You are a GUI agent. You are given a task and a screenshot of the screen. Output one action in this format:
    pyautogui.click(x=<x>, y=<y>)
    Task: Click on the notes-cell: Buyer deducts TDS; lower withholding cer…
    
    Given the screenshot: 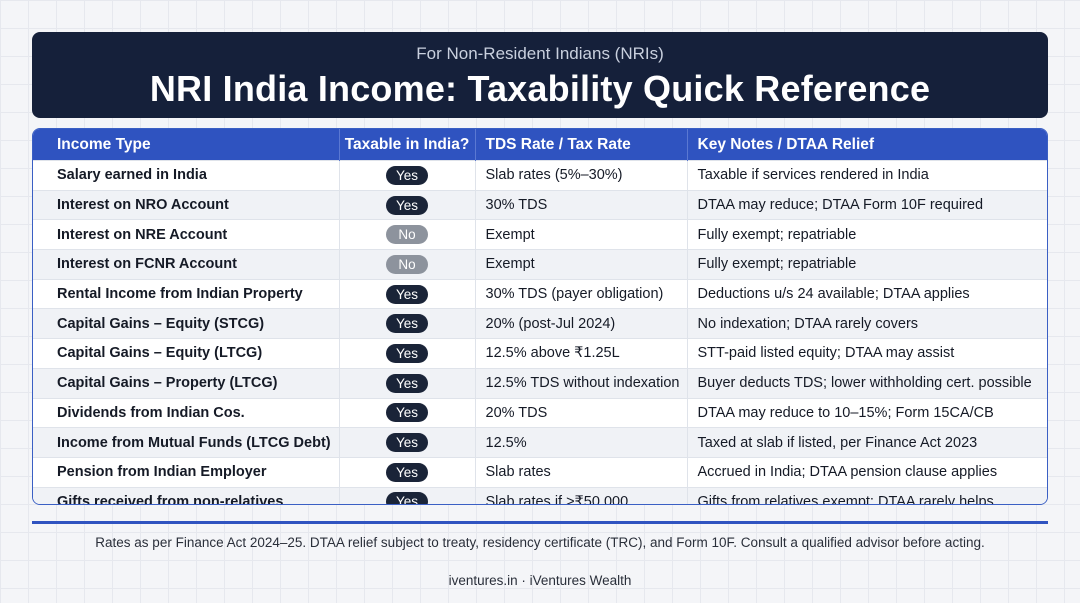 What is the action you would take?
    pyautogui.click(x=867, y=382)
    